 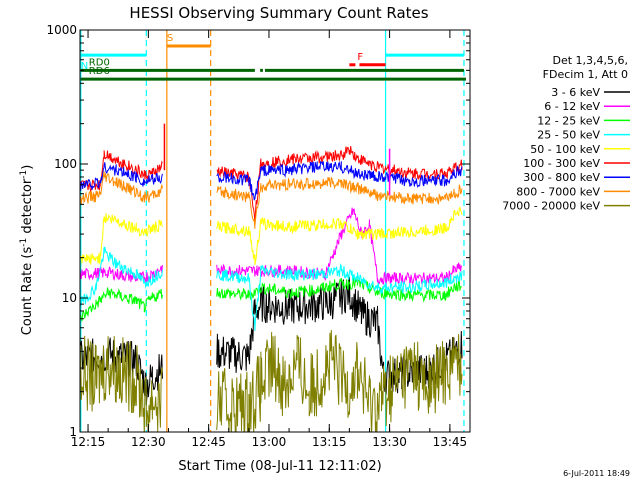 What do you see at coordinates (208, 442) in the screenshot?
I see `x-tick-label-12-45: 12:45` at bounding box center [208, 442].